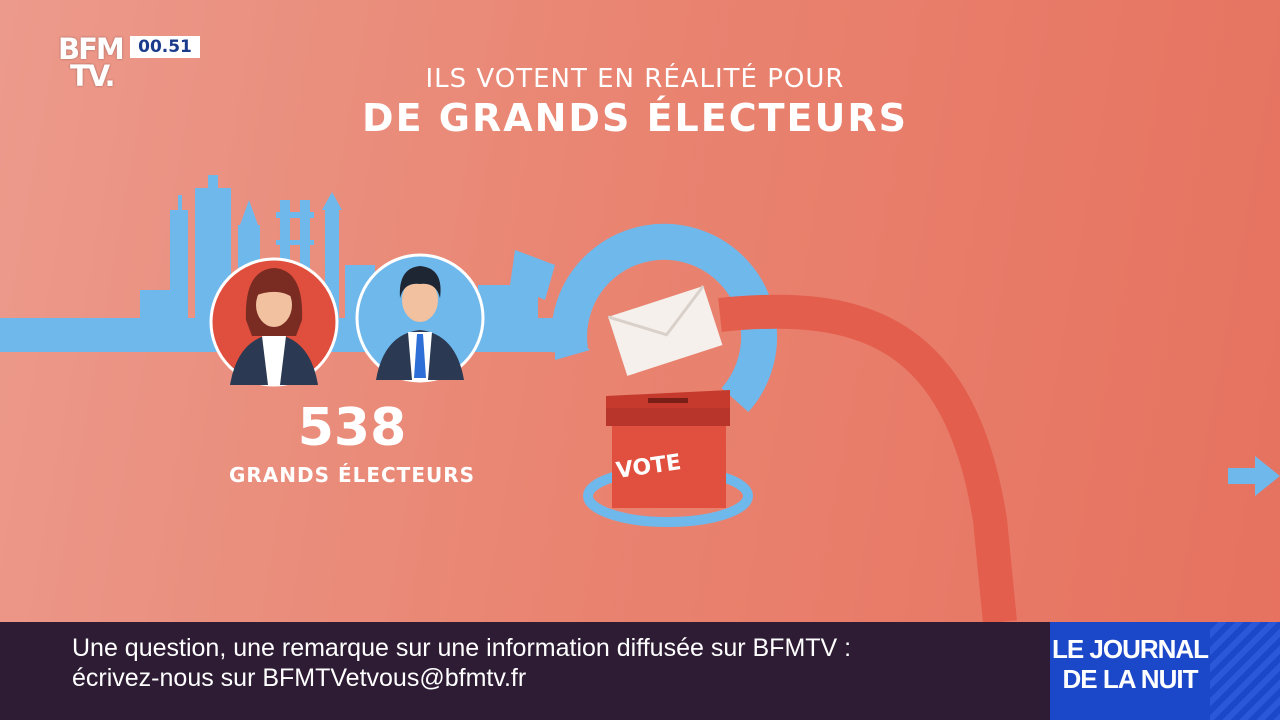  I want to click on male-elector-avatar, so click(420, 318).